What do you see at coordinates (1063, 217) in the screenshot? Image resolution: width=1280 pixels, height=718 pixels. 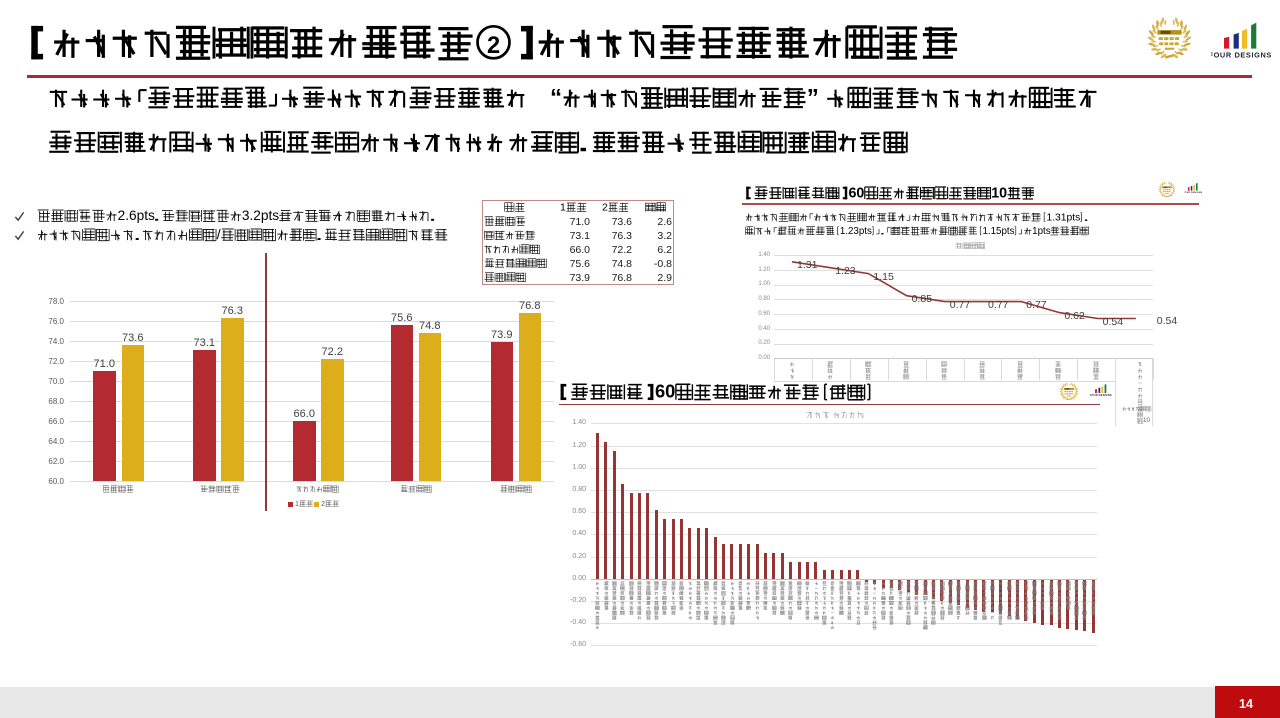 I see `svg-text: 1.31pts` at bounding box center [1063, 217].